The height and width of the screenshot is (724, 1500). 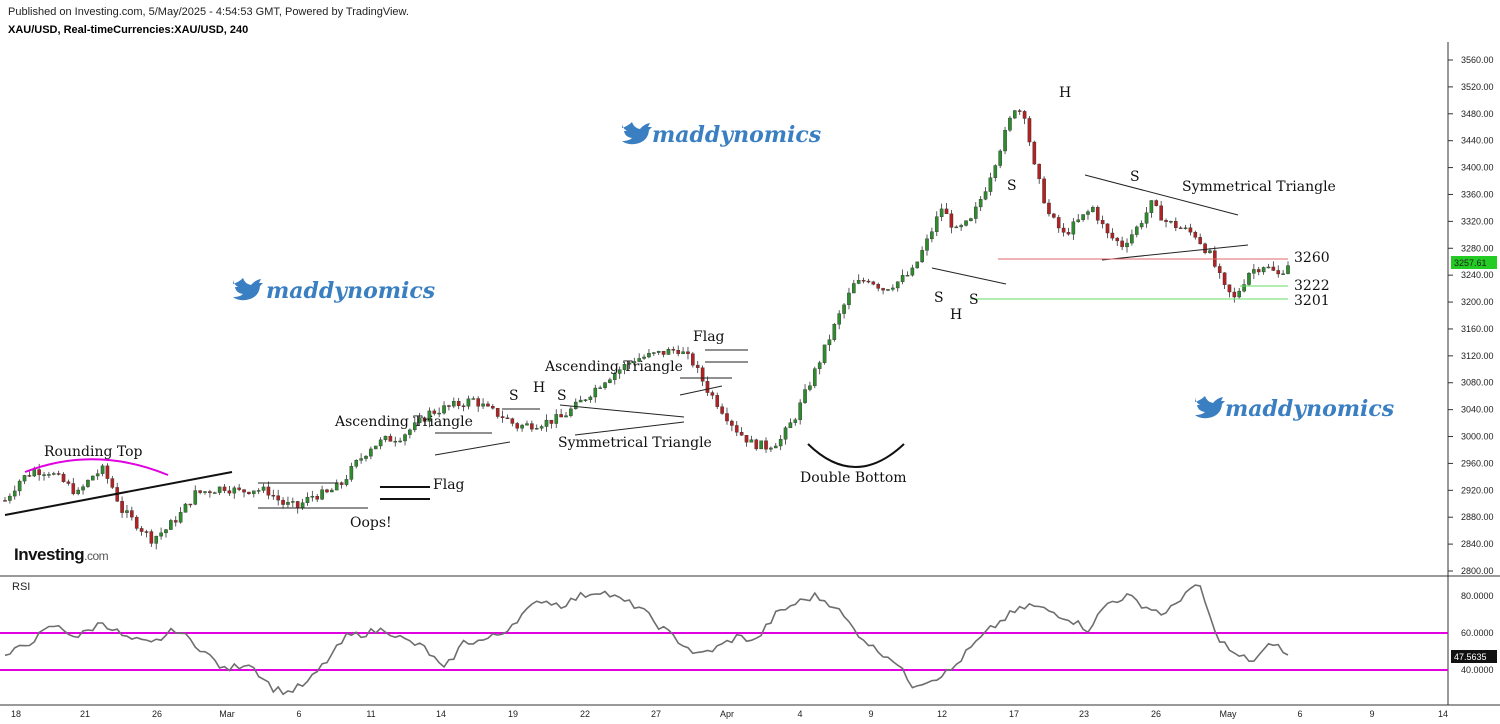 What do you see at coordinates (856, 455) in the screenshot?
I see `double-bottom-arc` at bounding box center [856, 455].